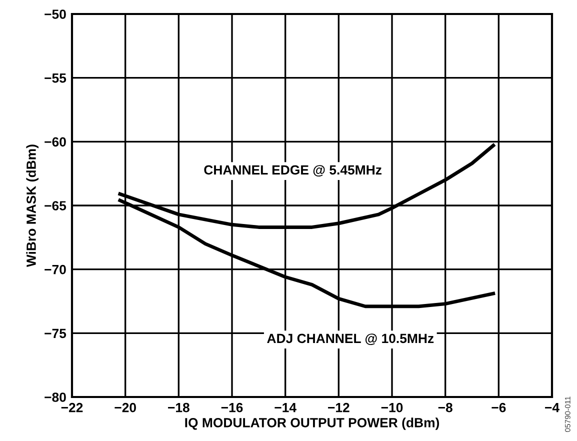  What do you see at coordinates (72, 407) in the screenshot?
I see `x-tick-label: −22` at bounding box center [72, 407].